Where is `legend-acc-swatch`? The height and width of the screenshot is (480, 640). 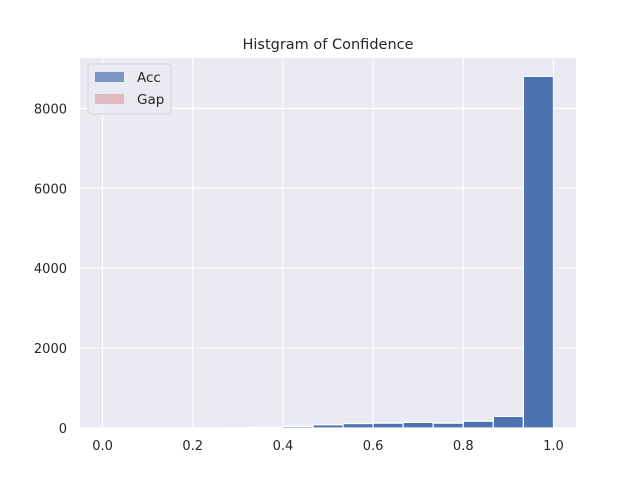
legend-acc-swatch is located at coordinates (109, 77).